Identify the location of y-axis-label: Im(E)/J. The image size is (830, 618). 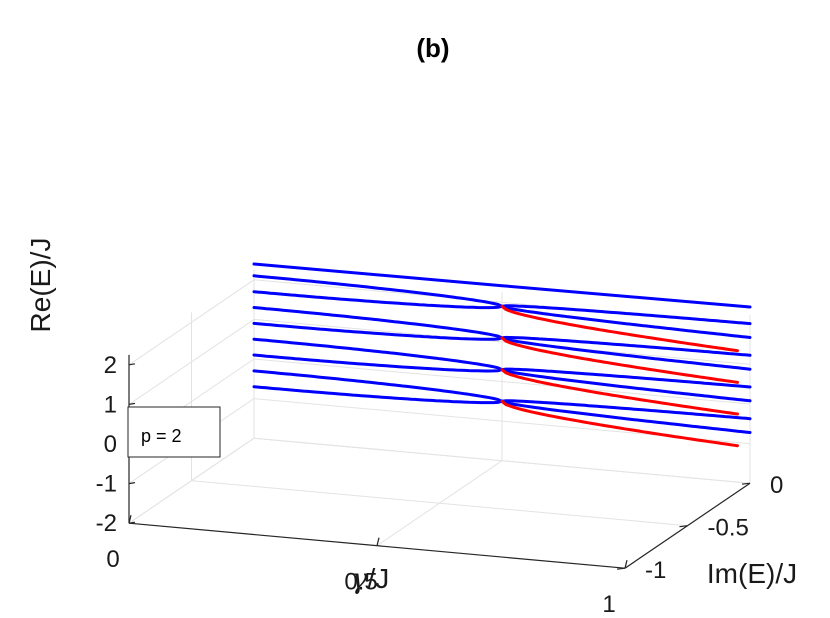
(752, 573).